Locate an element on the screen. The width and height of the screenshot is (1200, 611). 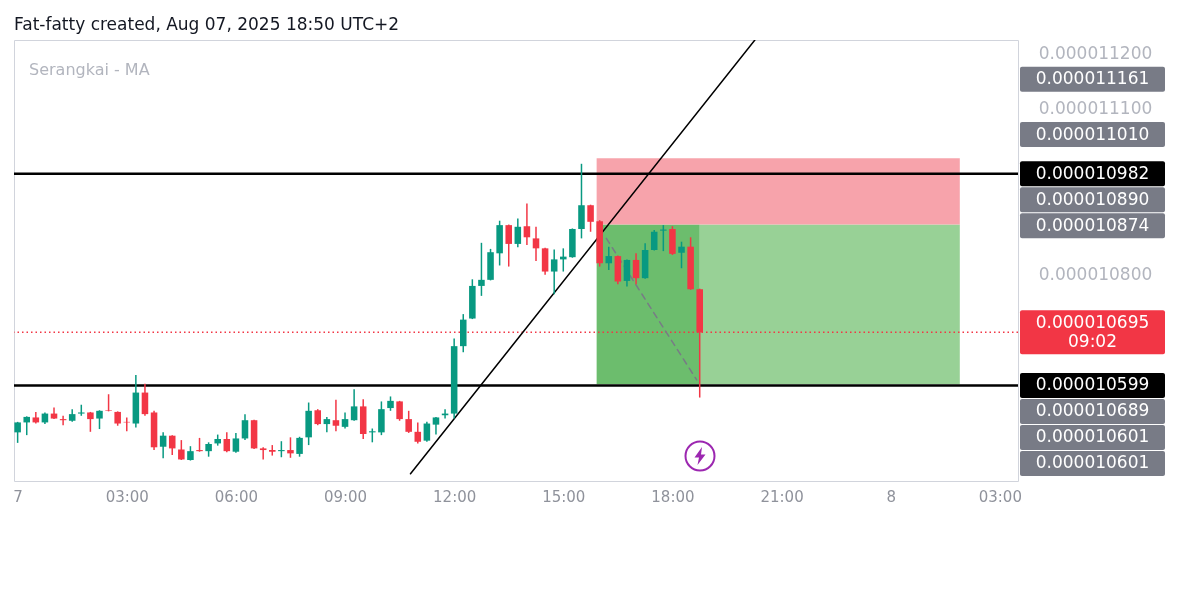
x-tick-label: 15:00 is located at coordinates (564, 496).